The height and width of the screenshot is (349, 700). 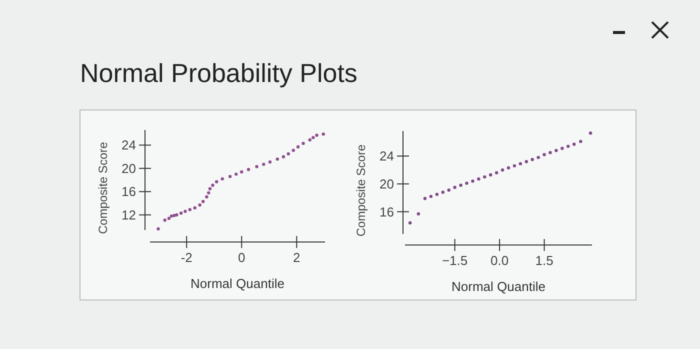 What do you see at coordinates (296, 257) in the screenshot?
I see `x-tick-label: 2` at bounding box center [296, 257].